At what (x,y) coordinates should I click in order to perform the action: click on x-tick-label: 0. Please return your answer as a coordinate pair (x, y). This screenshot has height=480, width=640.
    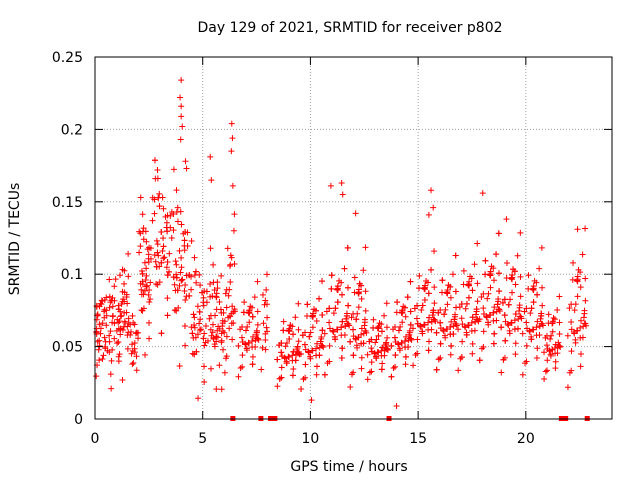
    Looking at the image, I should click on (95, 439).